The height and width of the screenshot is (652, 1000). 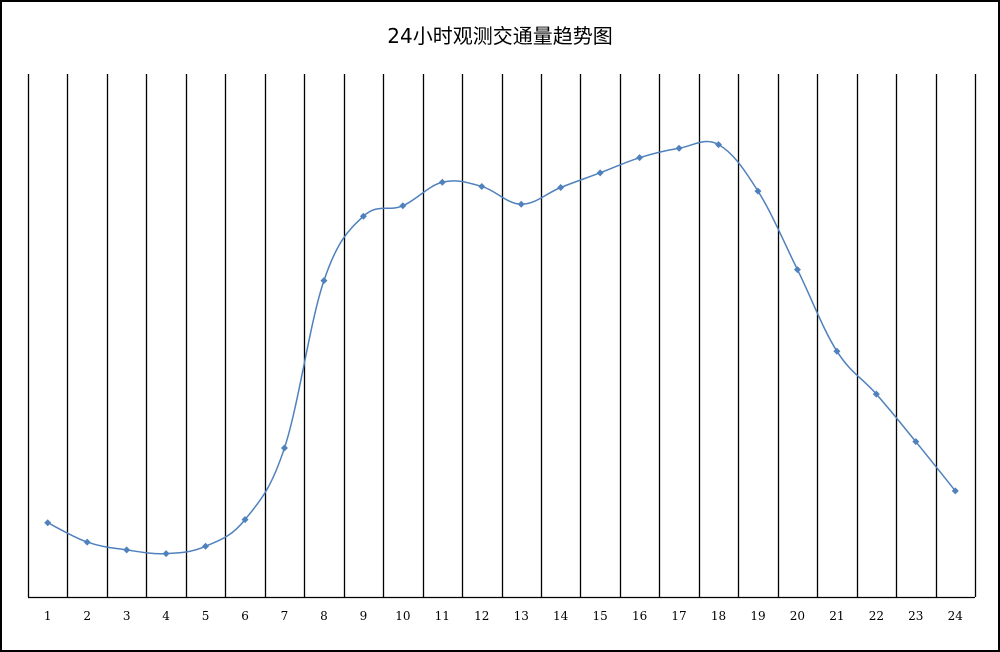 I want to click on x-tick-label: 3, so click(x=127, y=616).